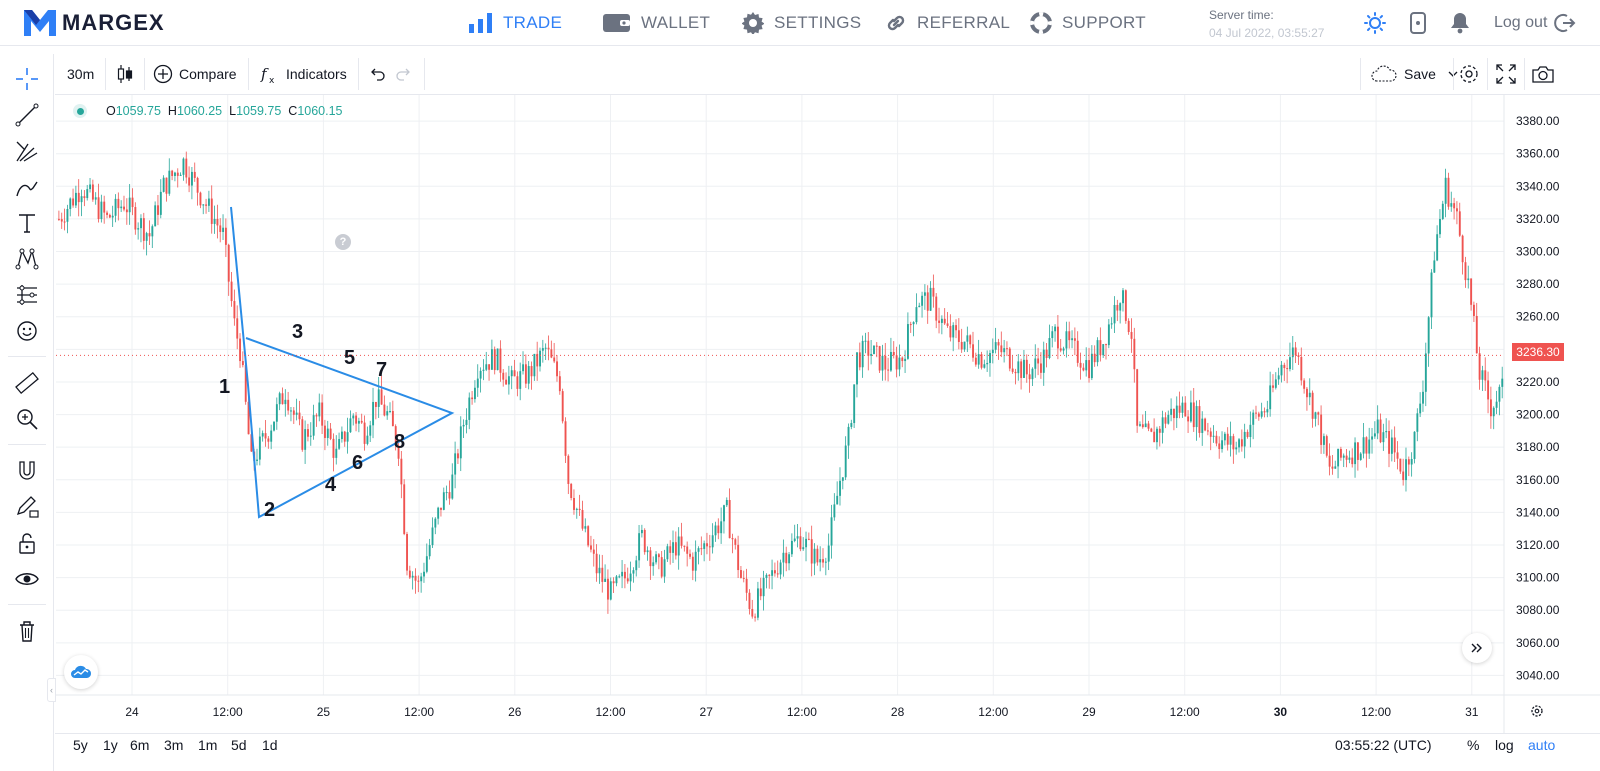 This screenshot has width=1600, height=771. I want to click on mobile-app-button, so click(1418, 25).